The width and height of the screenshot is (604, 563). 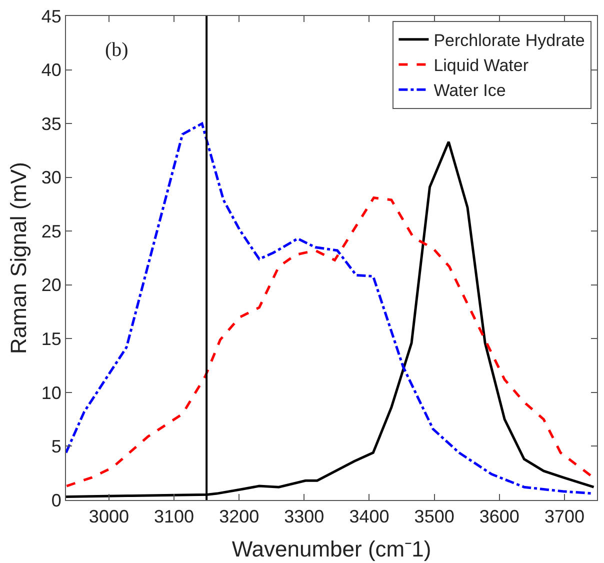 What do you see at coordinates (332, 549) in the screenshot?
I see `x-axis-title: Wavenumber (cm⁻1)` at bounding box center [332, 549].